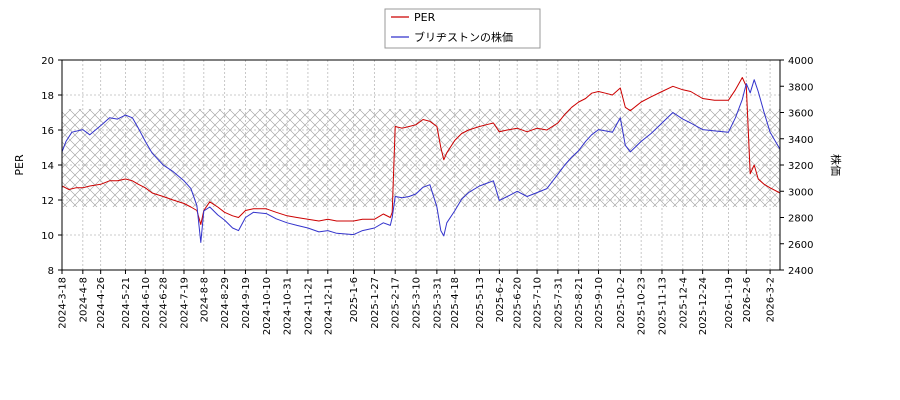 The image size is (900, 400). I want to click on x-tick-label: 2025-3-31, so click(437, 303).